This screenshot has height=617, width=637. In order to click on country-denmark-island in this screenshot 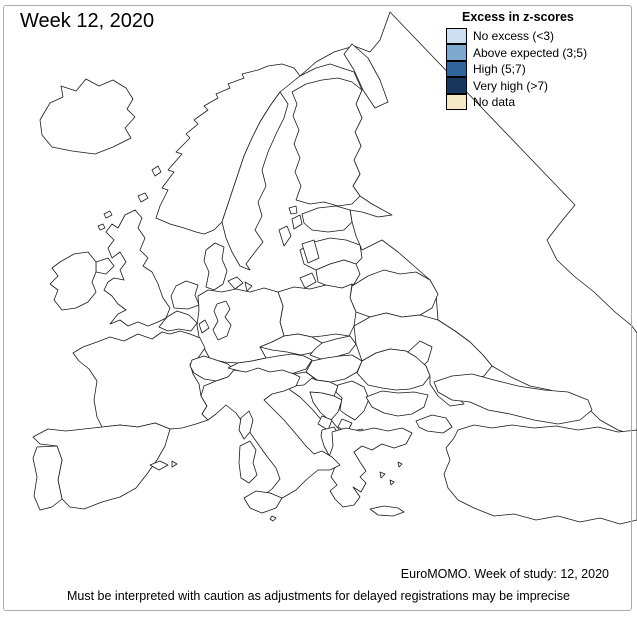, I will do `click(235, 283)`.